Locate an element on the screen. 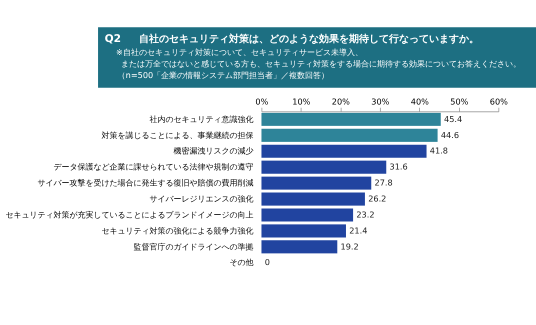 The image size is (536, 325). data-label: 0 is located at coordinates (267, 262).